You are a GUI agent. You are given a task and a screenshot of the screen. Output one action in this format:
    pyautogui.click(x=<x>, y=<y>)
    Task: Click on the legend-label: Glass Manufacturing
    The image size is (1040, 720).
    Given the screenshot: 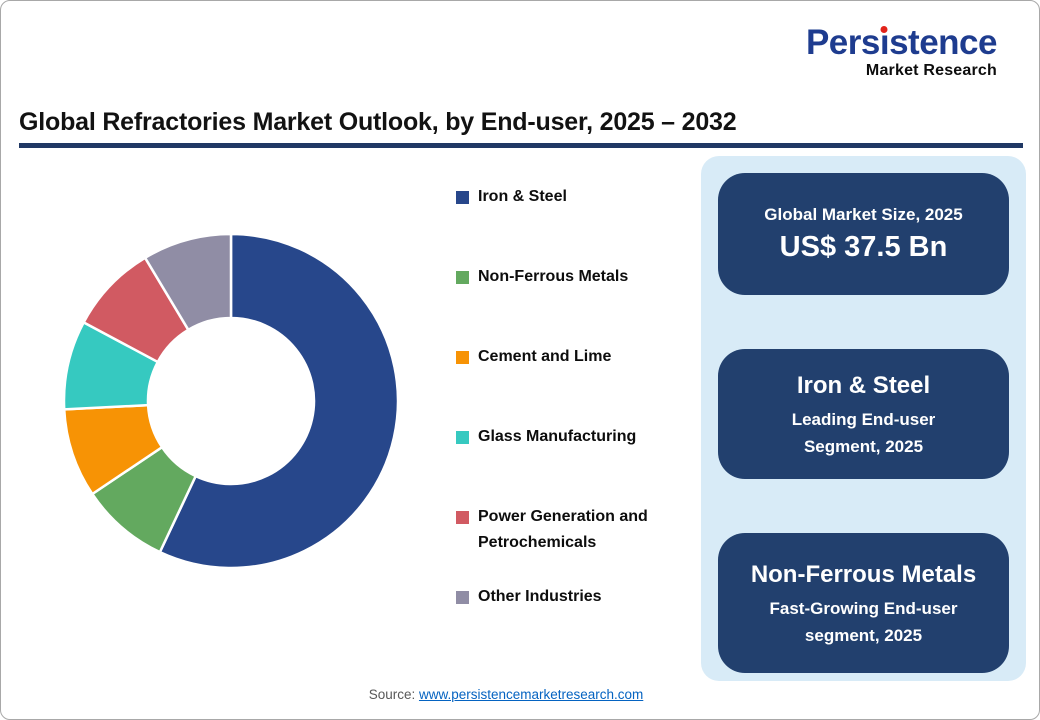 What is the action you would take?
    pyautogui.click(x=557, y=436)
    